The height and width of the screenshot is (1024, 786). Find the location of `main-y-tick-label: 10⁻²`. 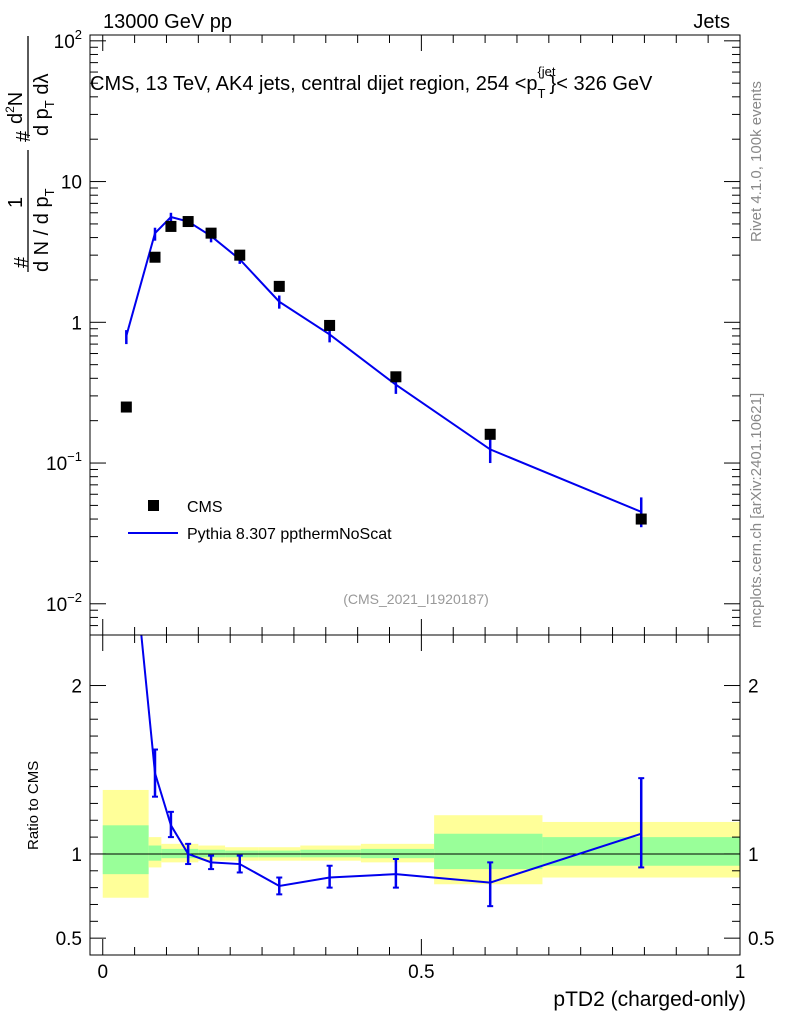

main-y-tick-label: 10⁻² is located at coordinates (64, 603).